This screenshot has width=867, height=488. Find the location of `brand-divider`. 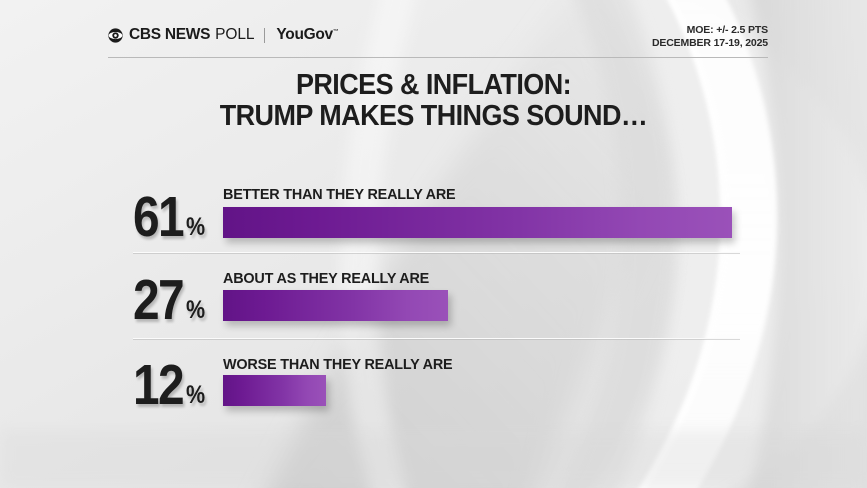

brand-divider is located at coordinates (265, 35).